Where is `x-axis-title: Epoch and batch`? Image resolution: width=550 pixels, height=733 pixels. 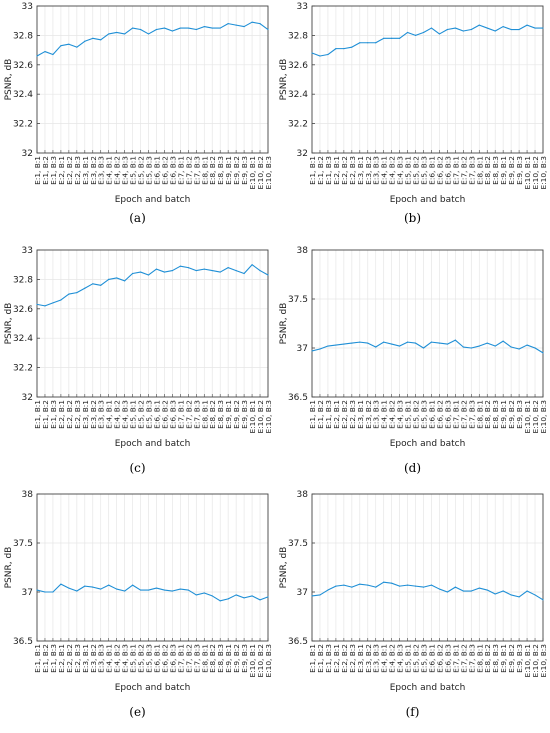 x-axis-title: Epoch and batch is located at coordinates (428, 444).